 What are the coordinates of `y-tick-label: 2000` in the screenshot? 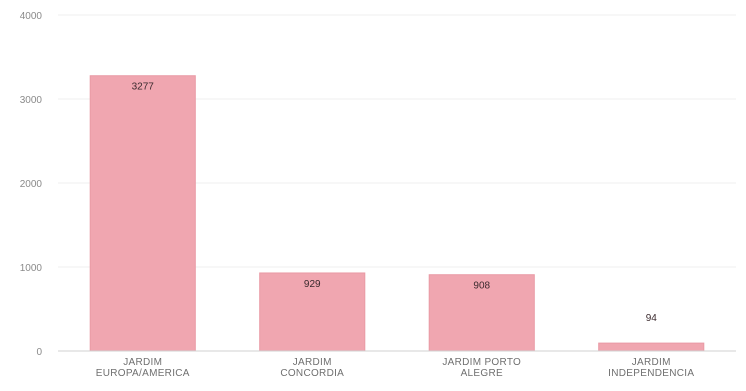 It's located at (31, 184).